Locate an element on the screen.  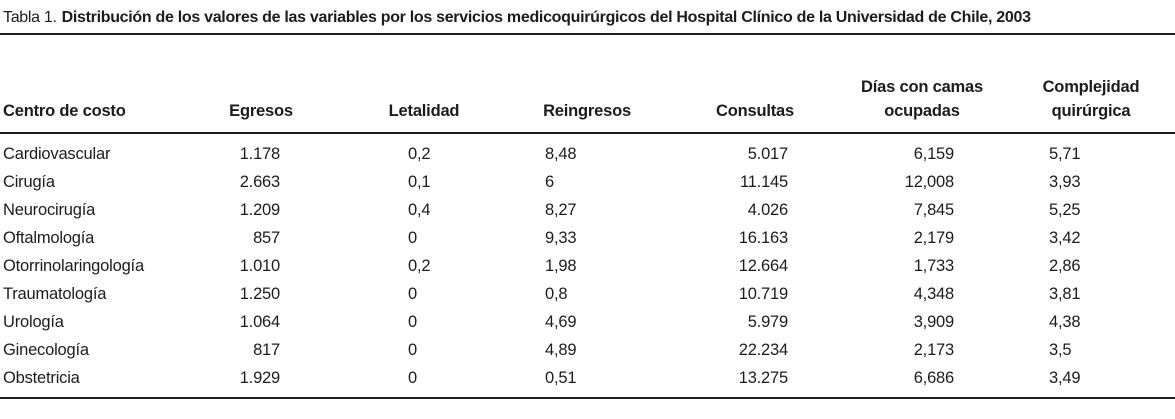
row-label-cell: Ginecología is located at coordinates (46, 350).